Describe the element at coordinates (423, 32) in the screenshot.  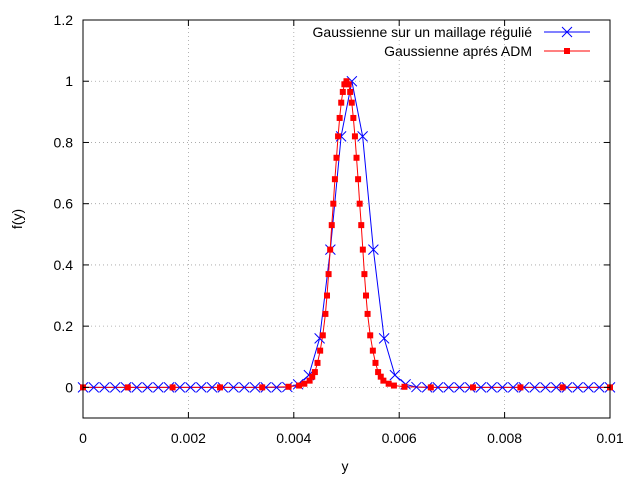
I see `legend-label-series-1: Gaussienne sur un maillage régulié` at that location.